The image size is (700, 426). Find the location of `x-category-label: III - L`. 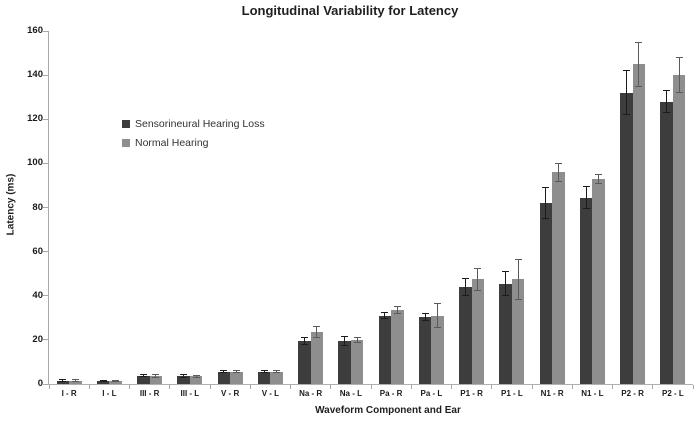

x-category-label: III - L is located at coordinates (190, 393).